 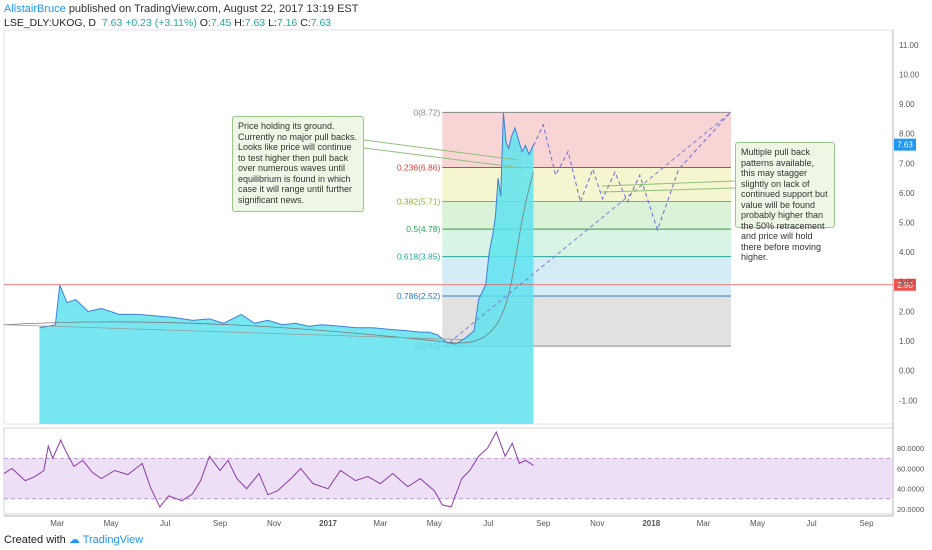 I want to click on high-value: 7.63, so click(x=255, y=23).